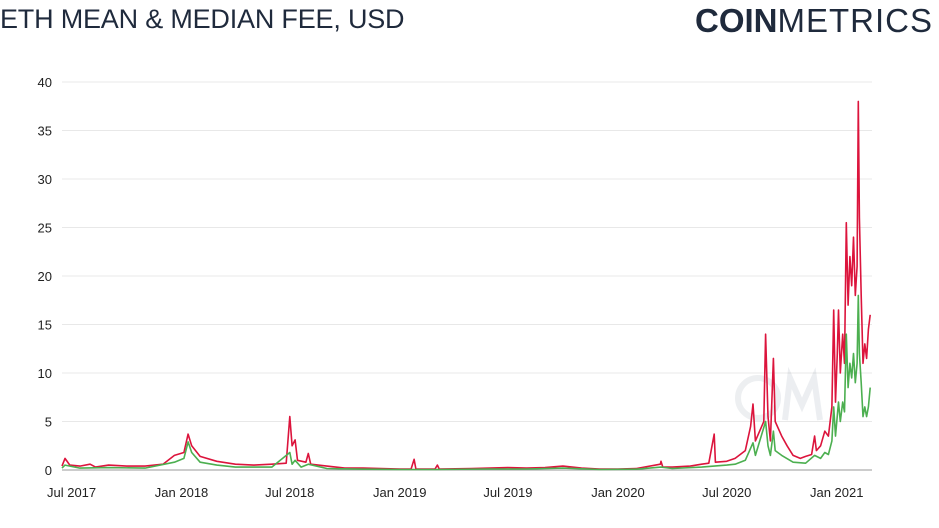  What do you see at coordinates (618, 492) in the screenshot?
I see `x-tick-label: Jan 2020` at bounding box center [618, 492].